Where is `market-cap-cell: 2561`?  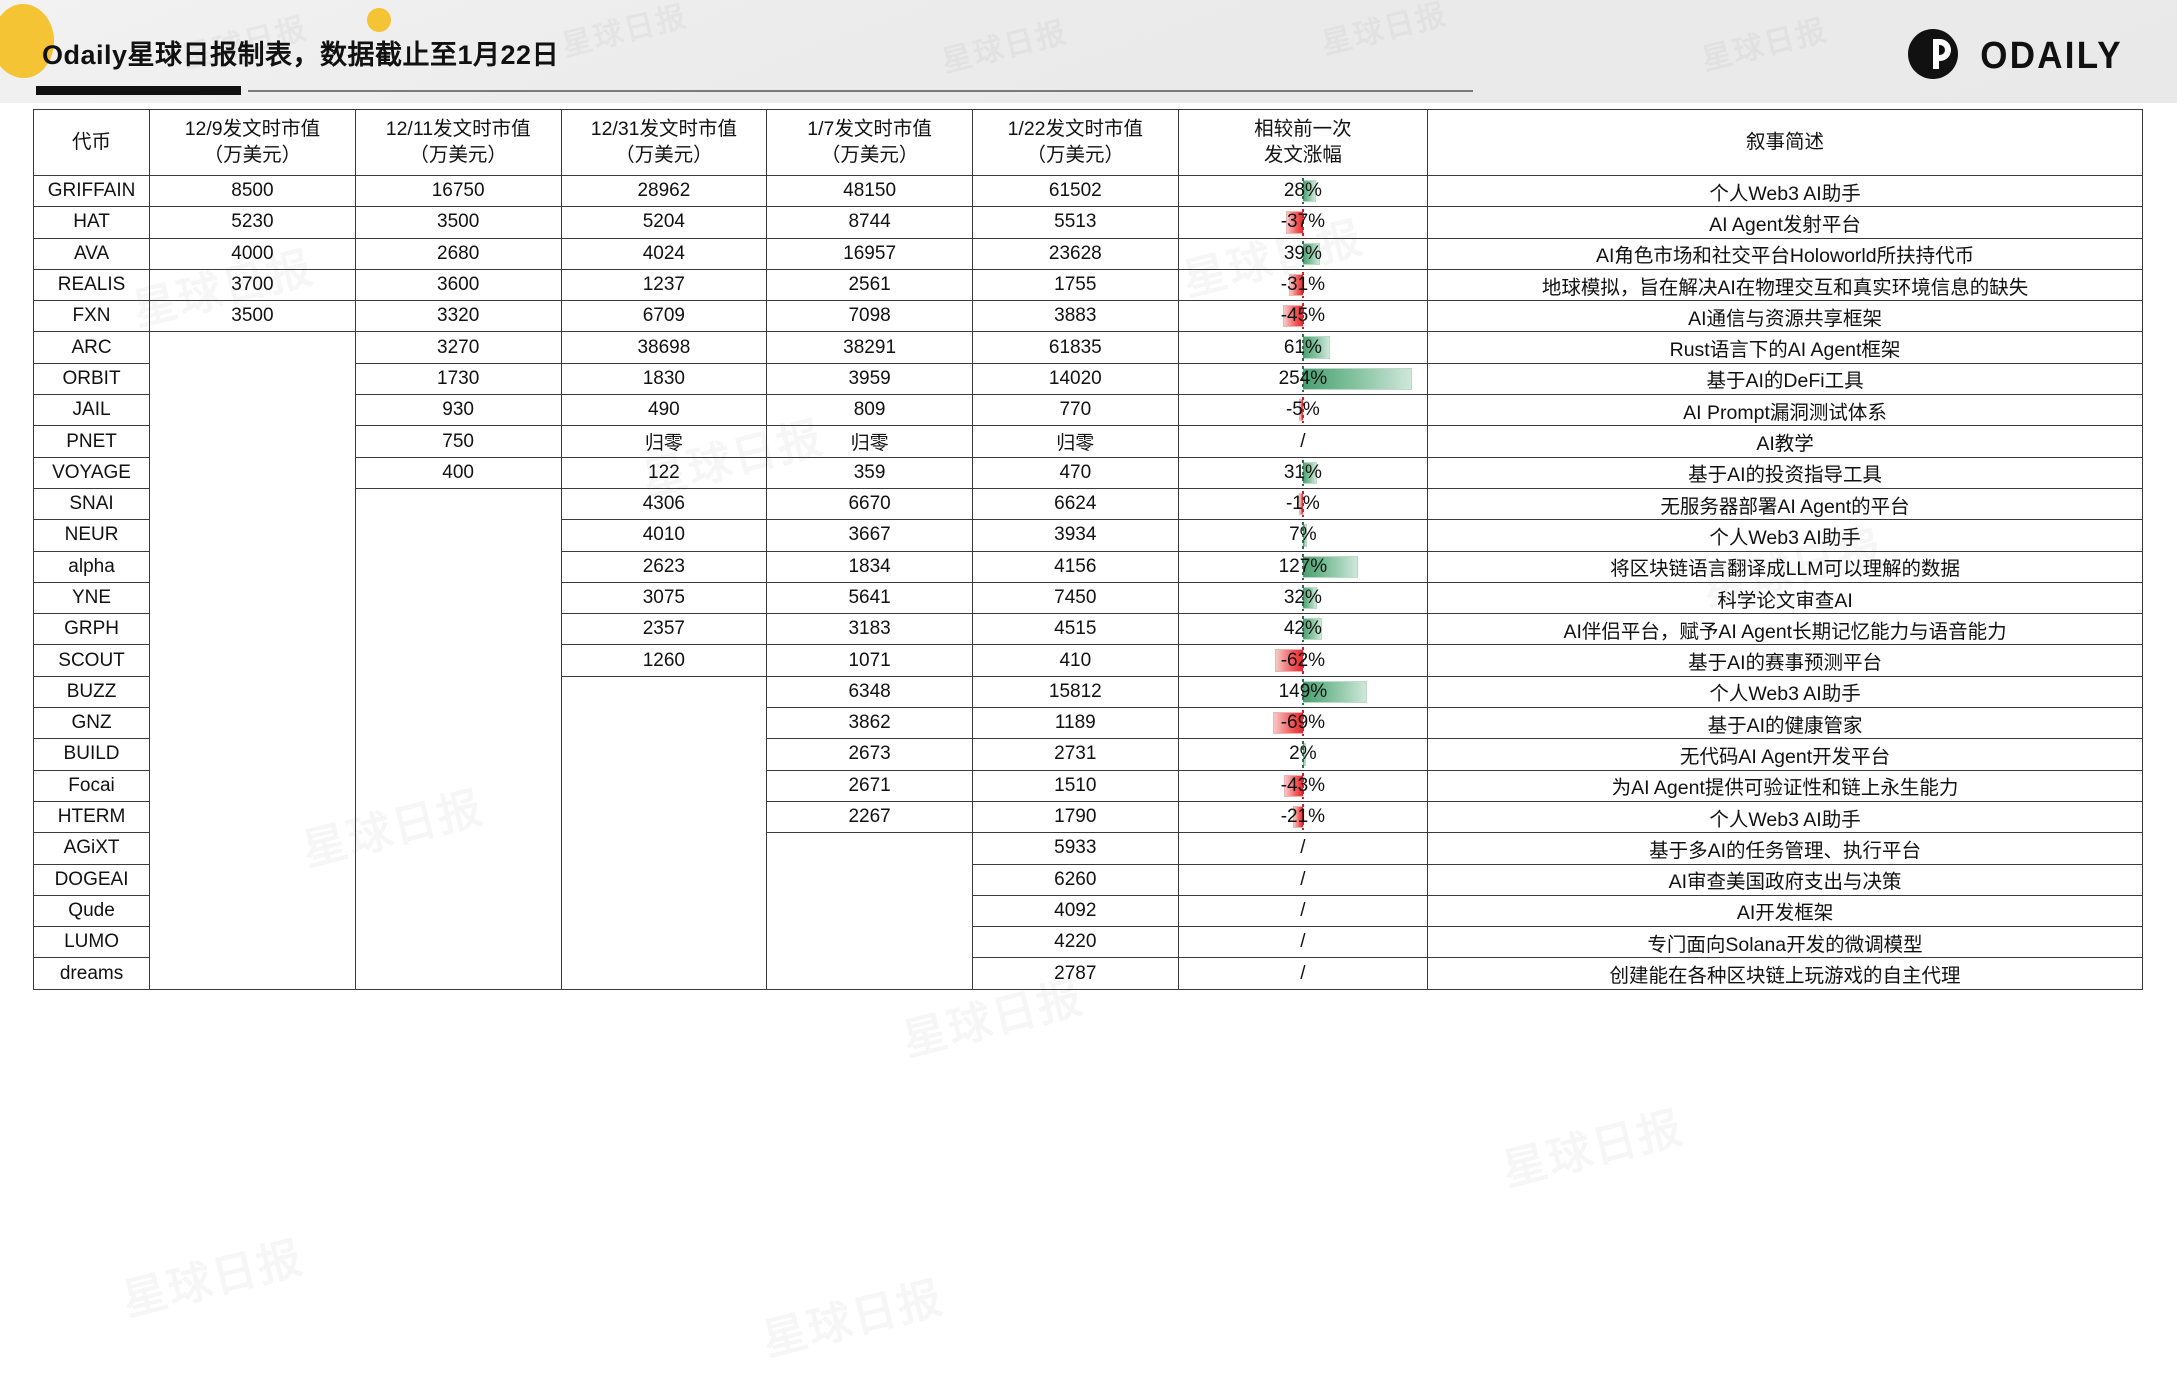 market-cap-cell: 2561 is located at coordinates (869, 285).